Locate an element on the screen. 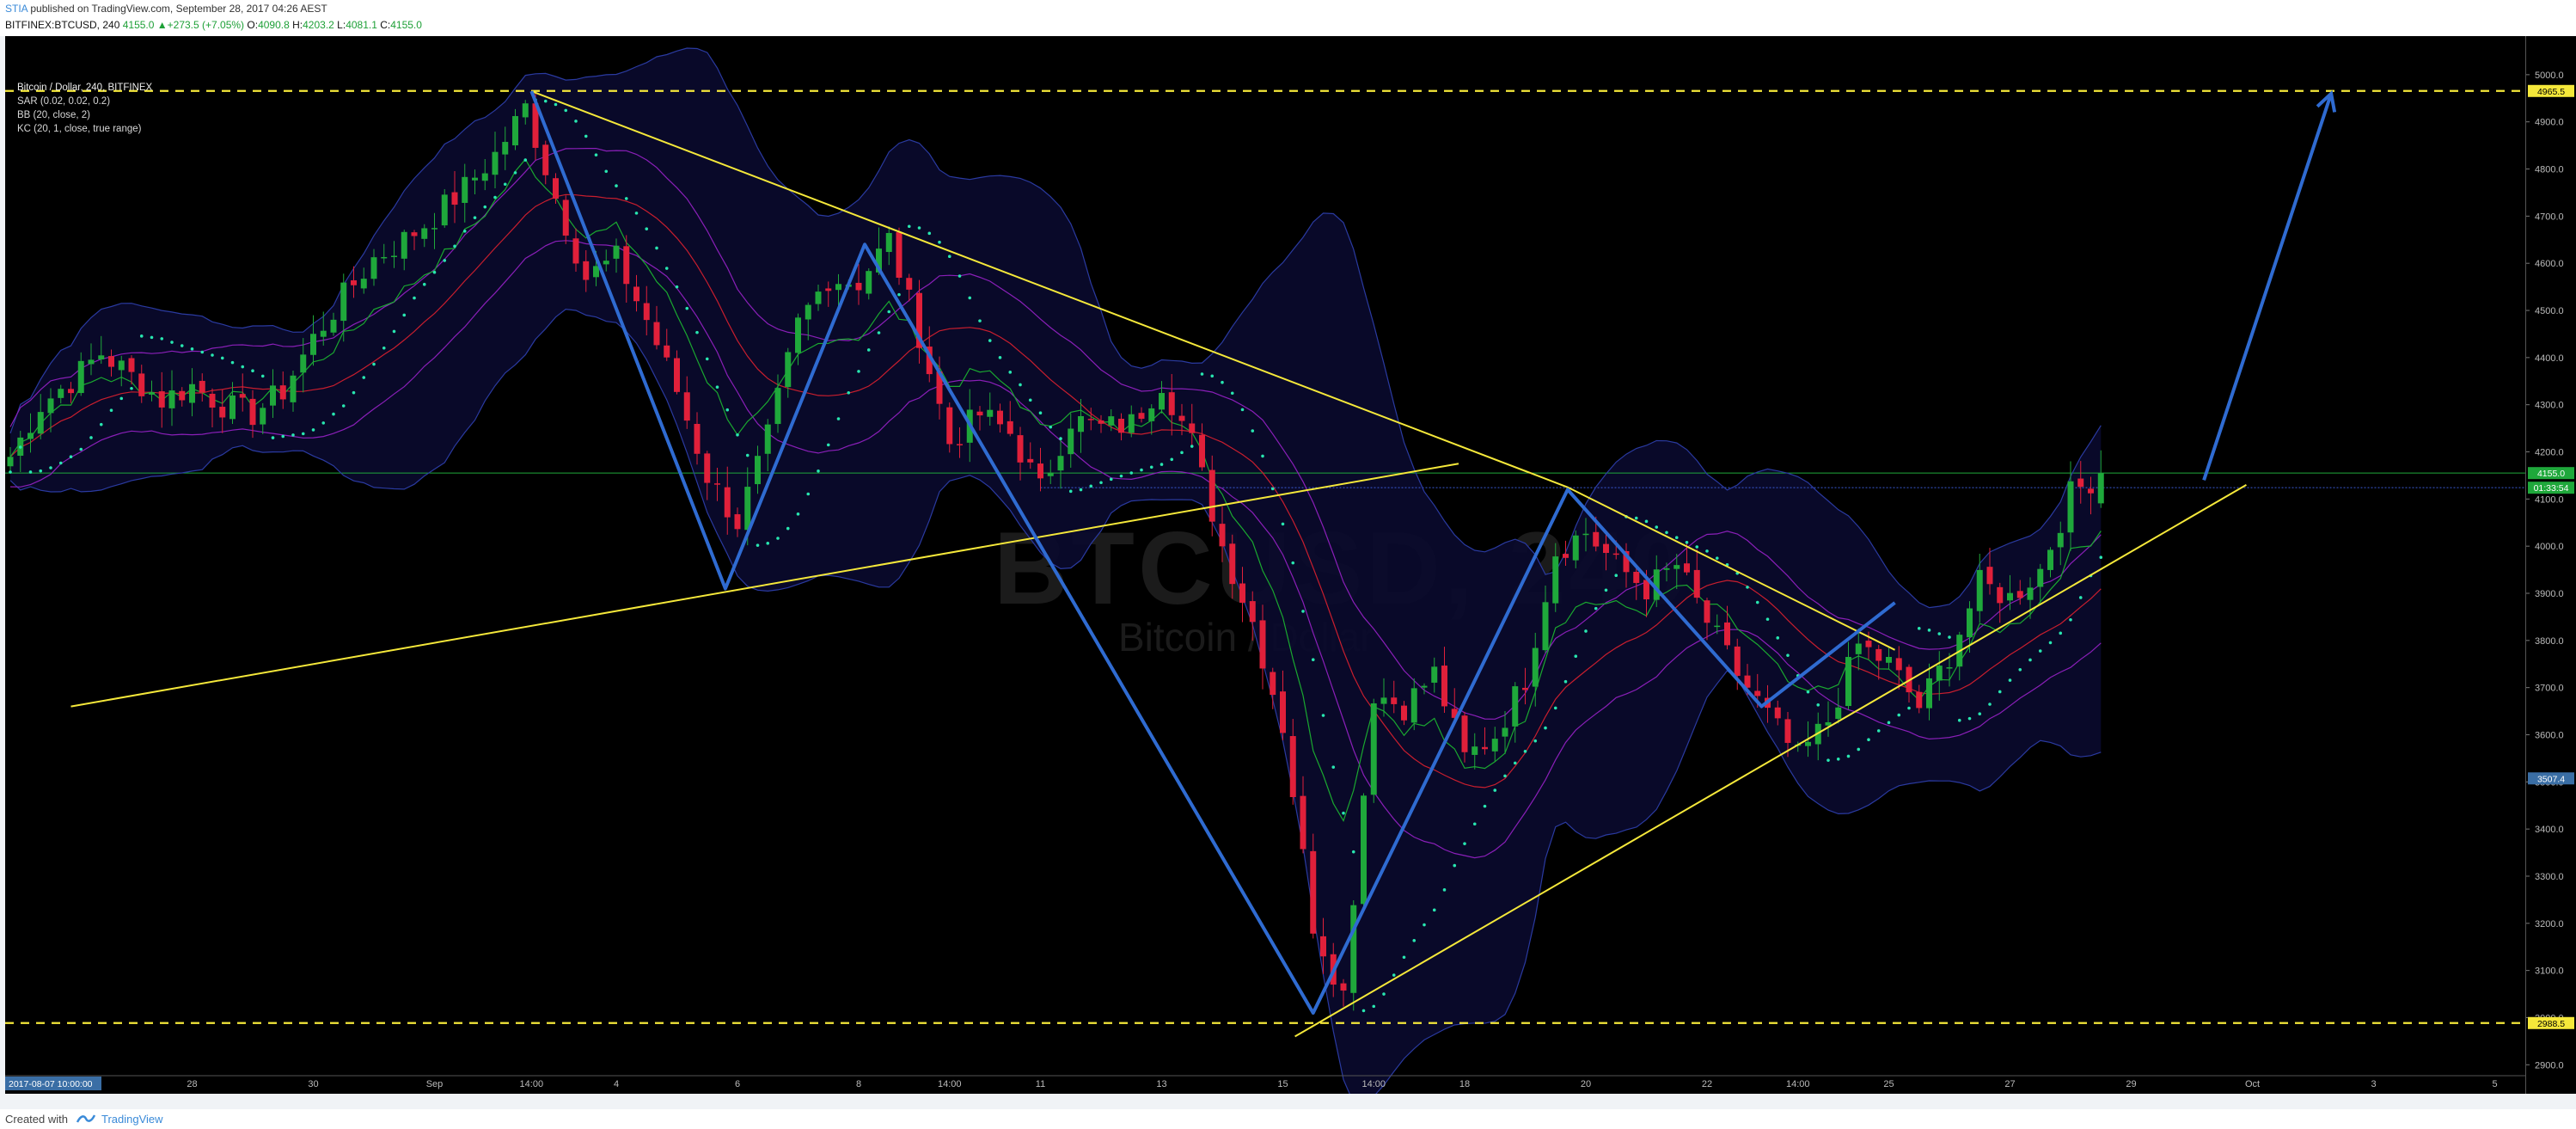 This screenshot has height=1129, width=2576. time-tick-label: 13 is located at coordinates (1161, 1084).